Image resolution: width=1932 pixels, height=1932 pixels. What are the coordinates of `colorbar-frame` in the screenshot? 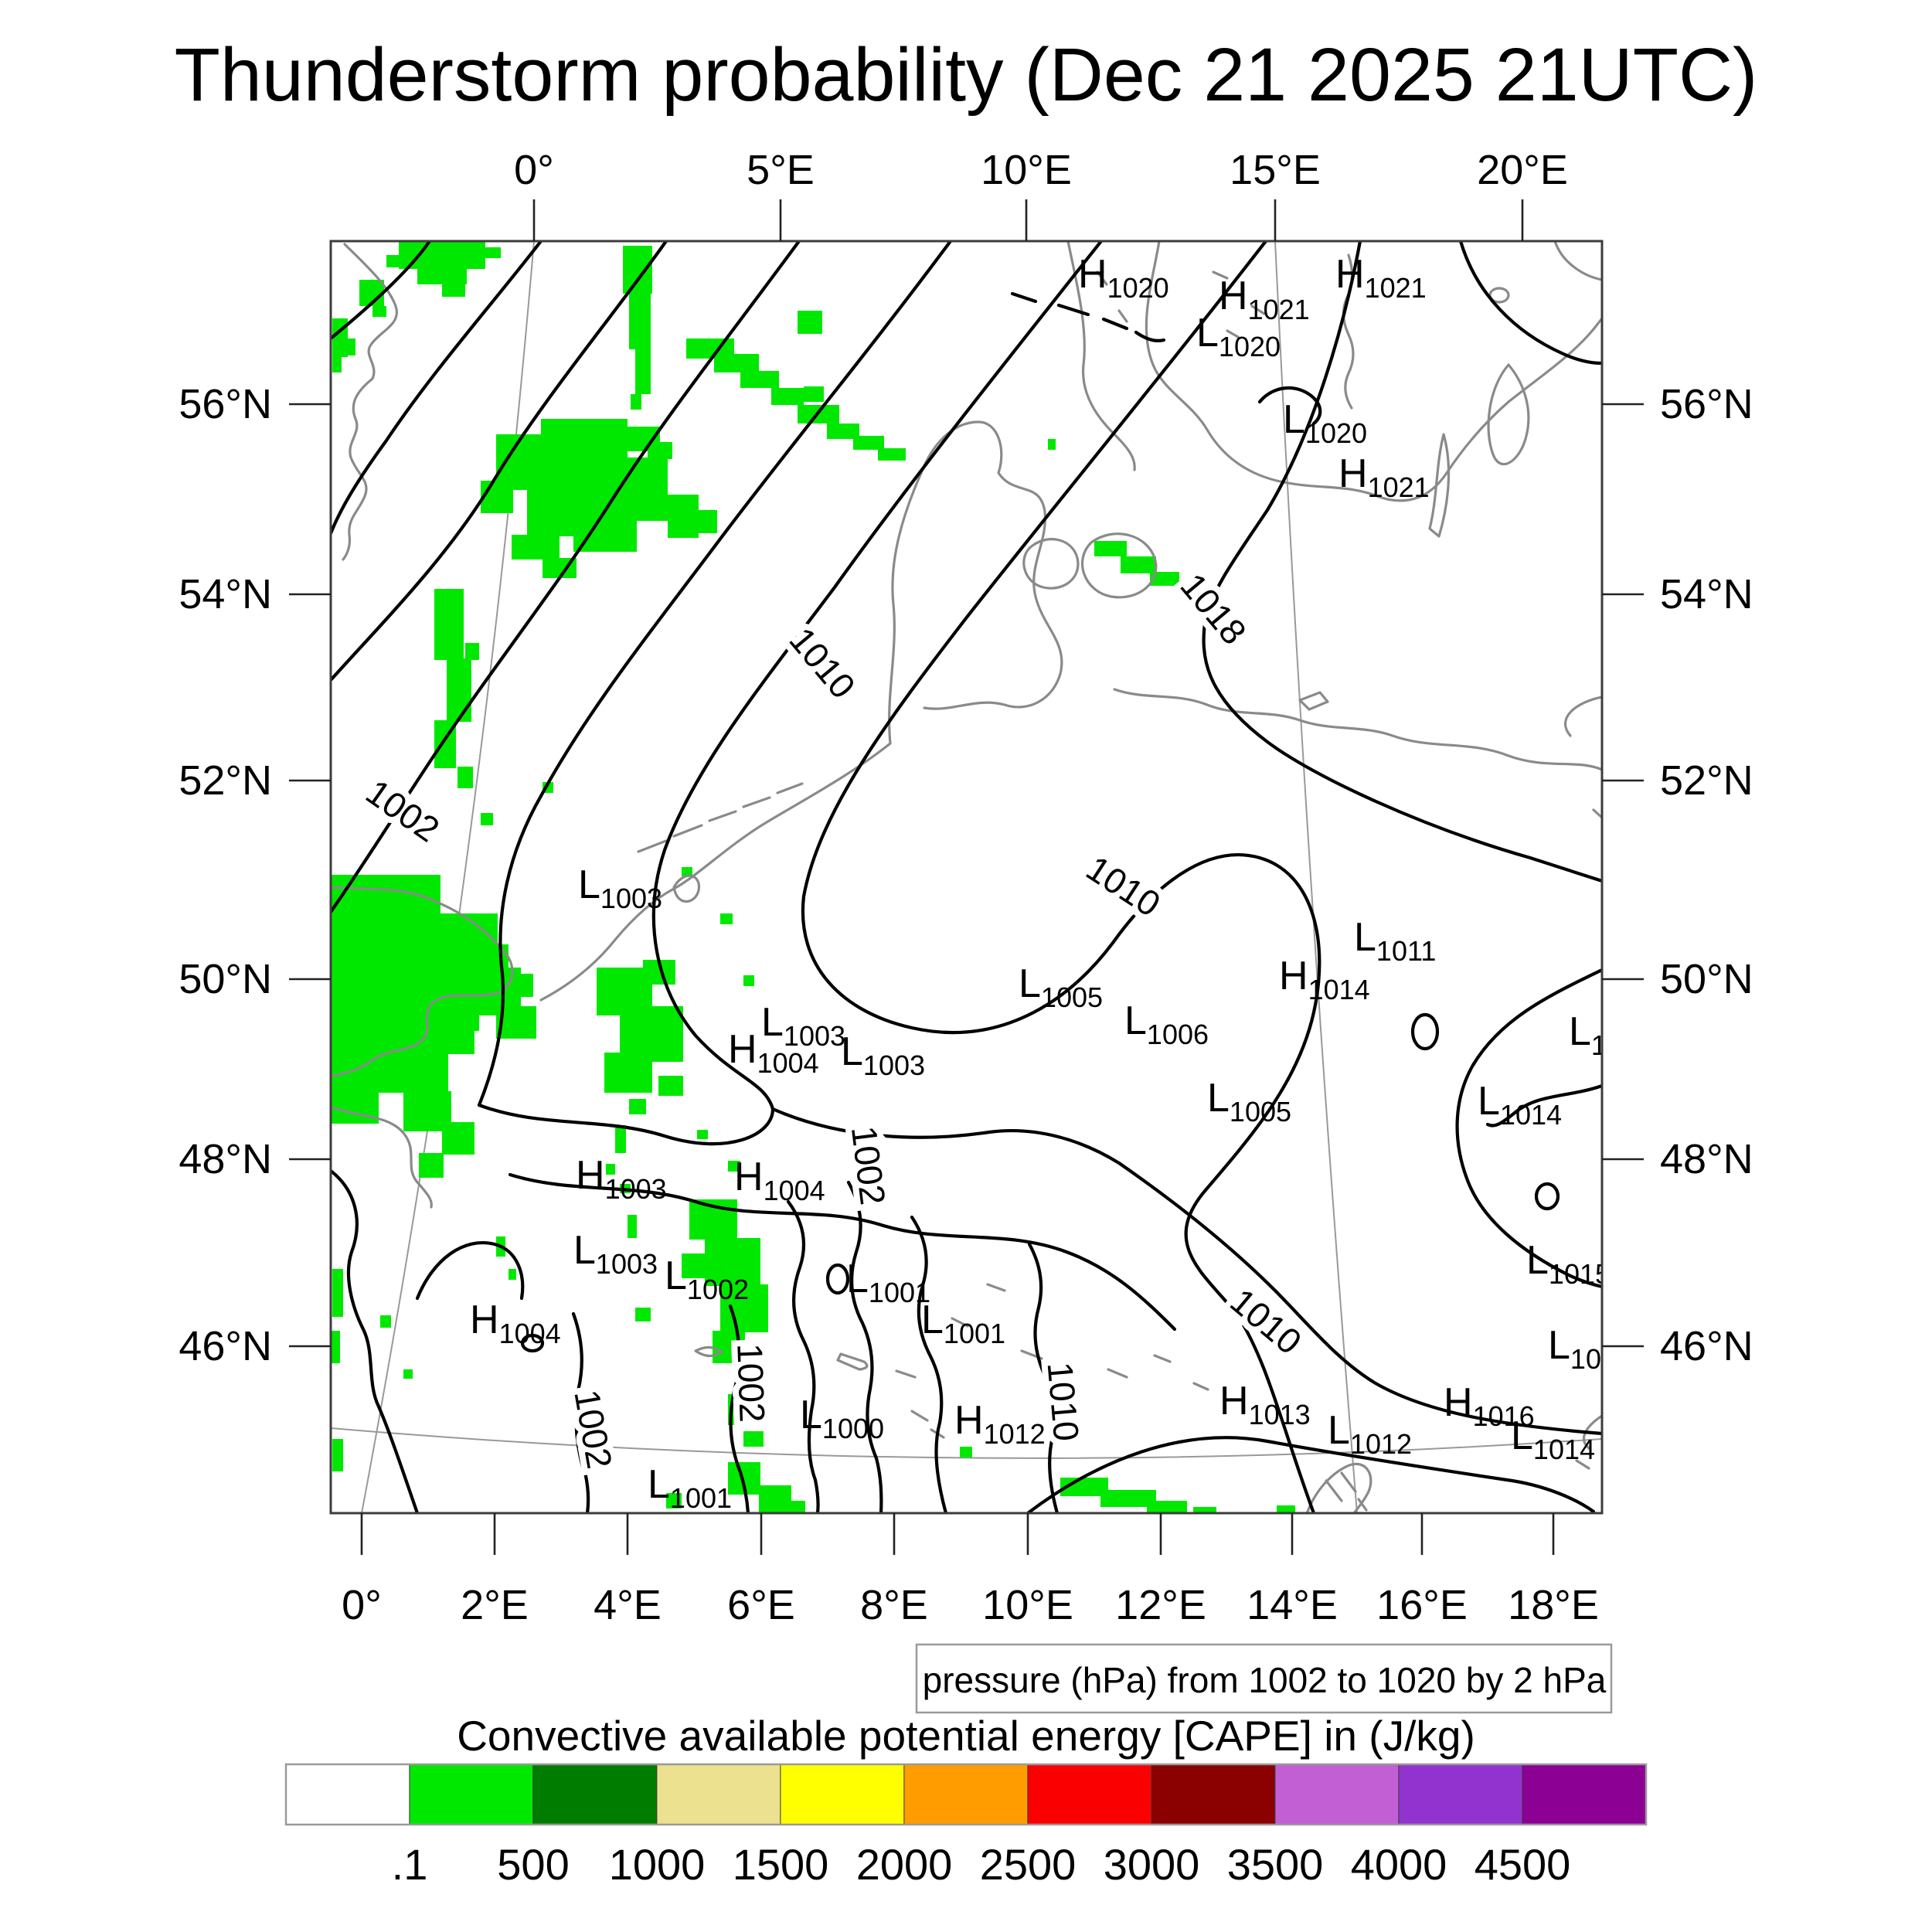 It's located at (966, 1795).